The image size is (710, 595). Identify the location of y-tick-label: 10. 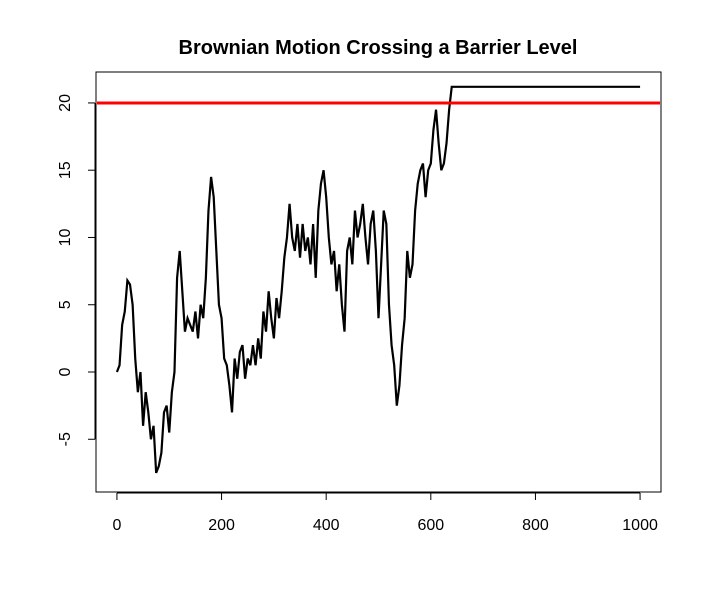
(65, 237).